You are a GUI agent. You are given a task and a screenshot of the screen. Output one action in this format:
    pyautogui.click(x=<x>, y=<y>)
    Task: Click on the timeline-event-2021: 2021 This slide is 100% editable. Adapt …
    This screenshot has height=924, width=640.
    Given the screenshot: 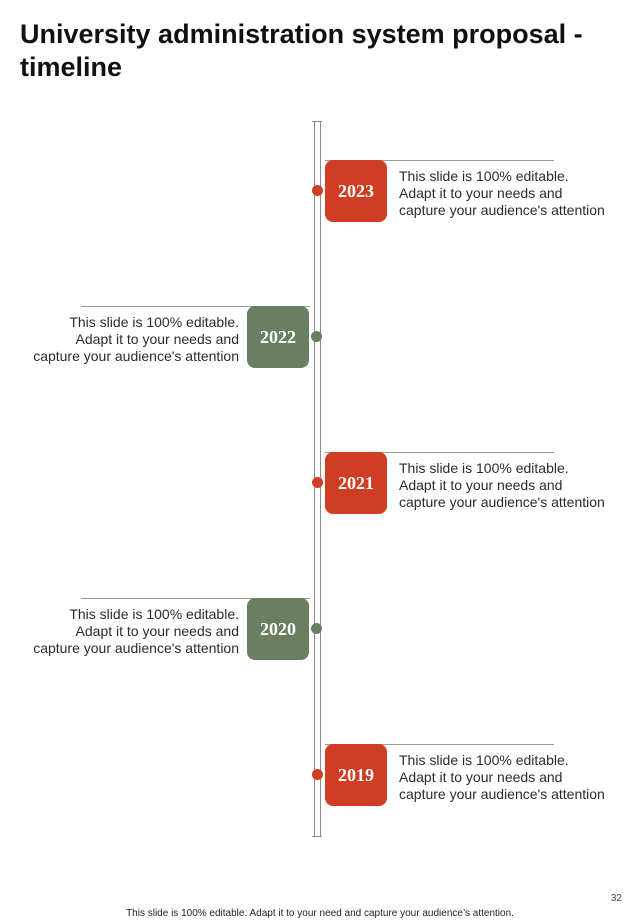 What is the action you would take?
    pyautogui.click(x=320, y=487)
    